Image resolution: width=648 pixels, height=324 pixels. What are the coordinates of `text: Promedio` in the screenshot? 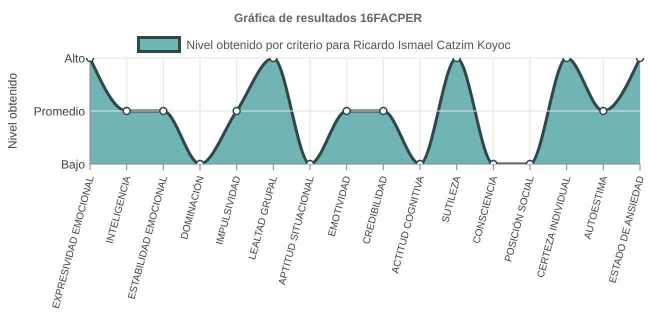 It's located at (60, 111).